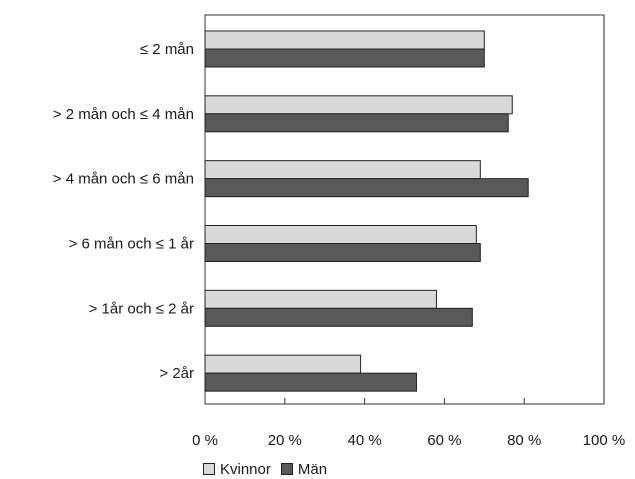 The width and height of the screenshot is (635, 479). Describe the element at coordinates (285, 440) in the screenshot. I see `x-tick-label-1: 20 %` at that location.